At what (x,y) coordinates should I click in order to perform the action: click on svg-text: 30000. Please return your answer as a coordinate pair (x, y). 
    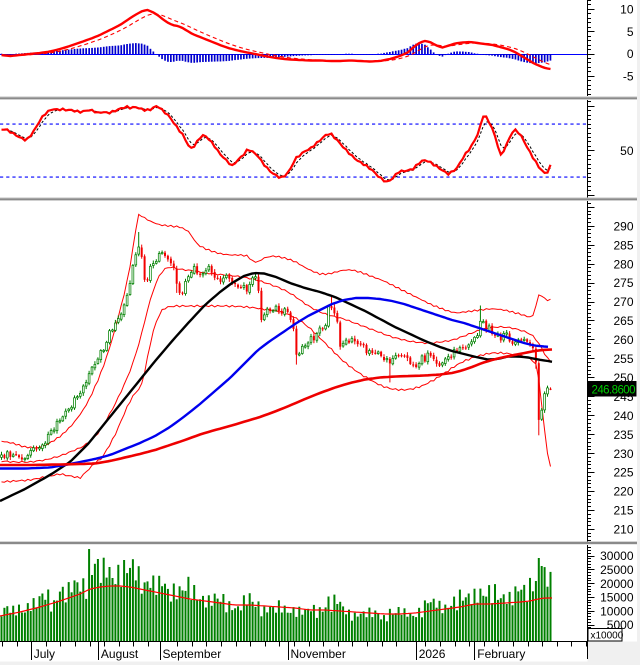
    Looking at the image, I should click on (617, 556).